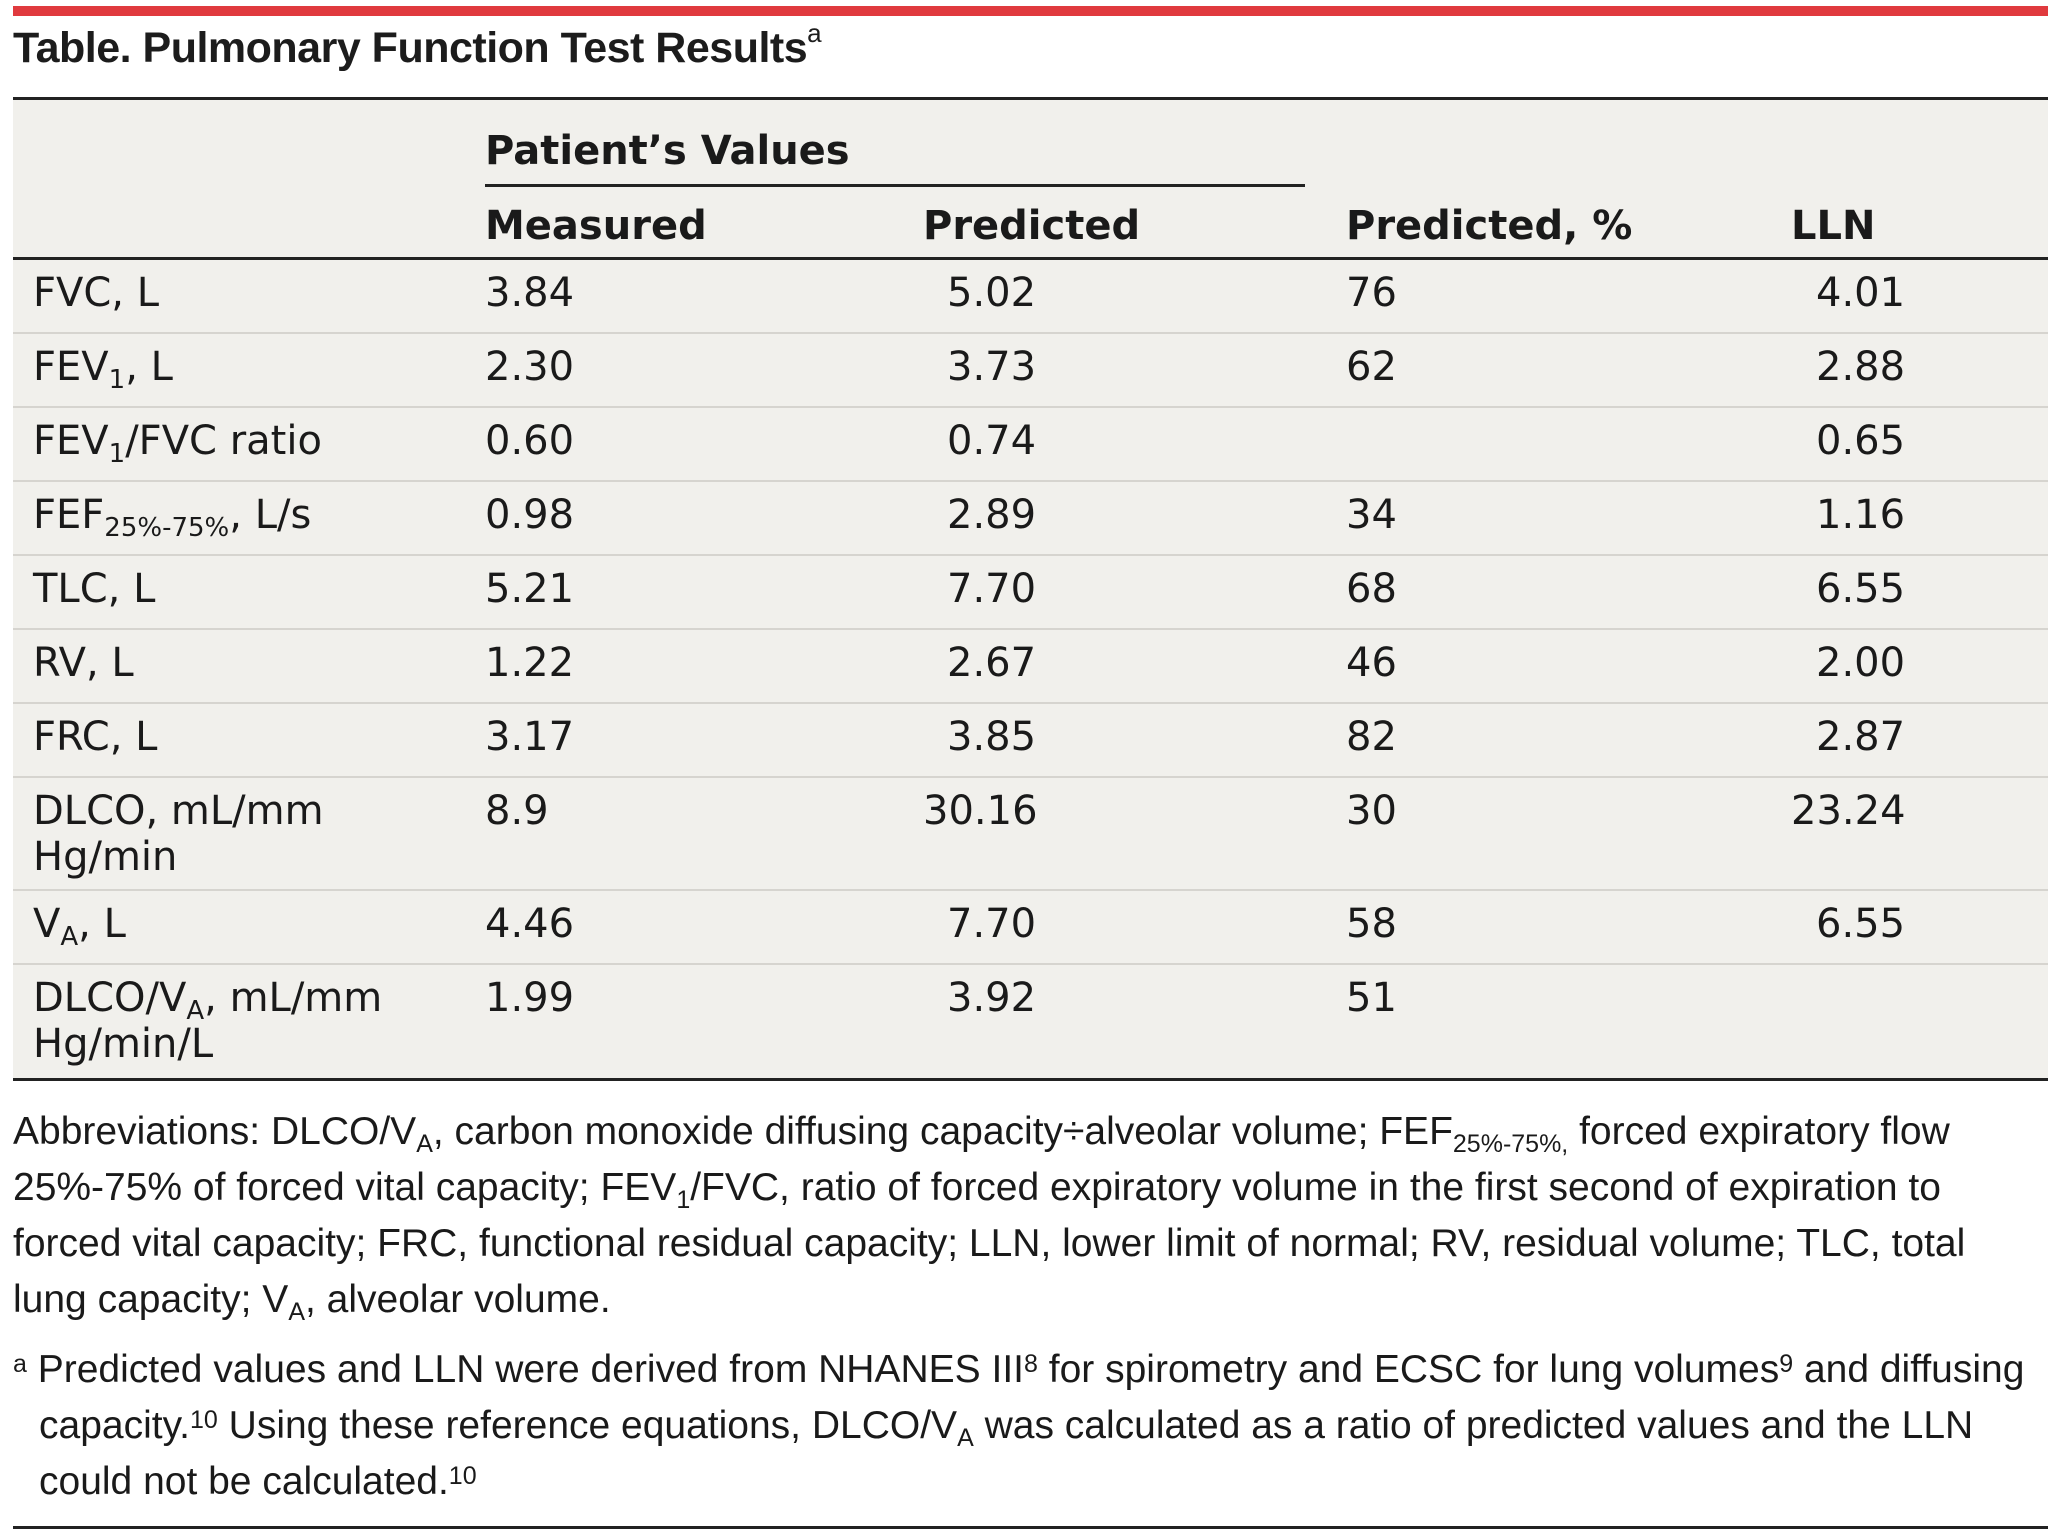  Describe the element at coordinates (1030, 258) in the screenshot. I see `header-rule` at that location.